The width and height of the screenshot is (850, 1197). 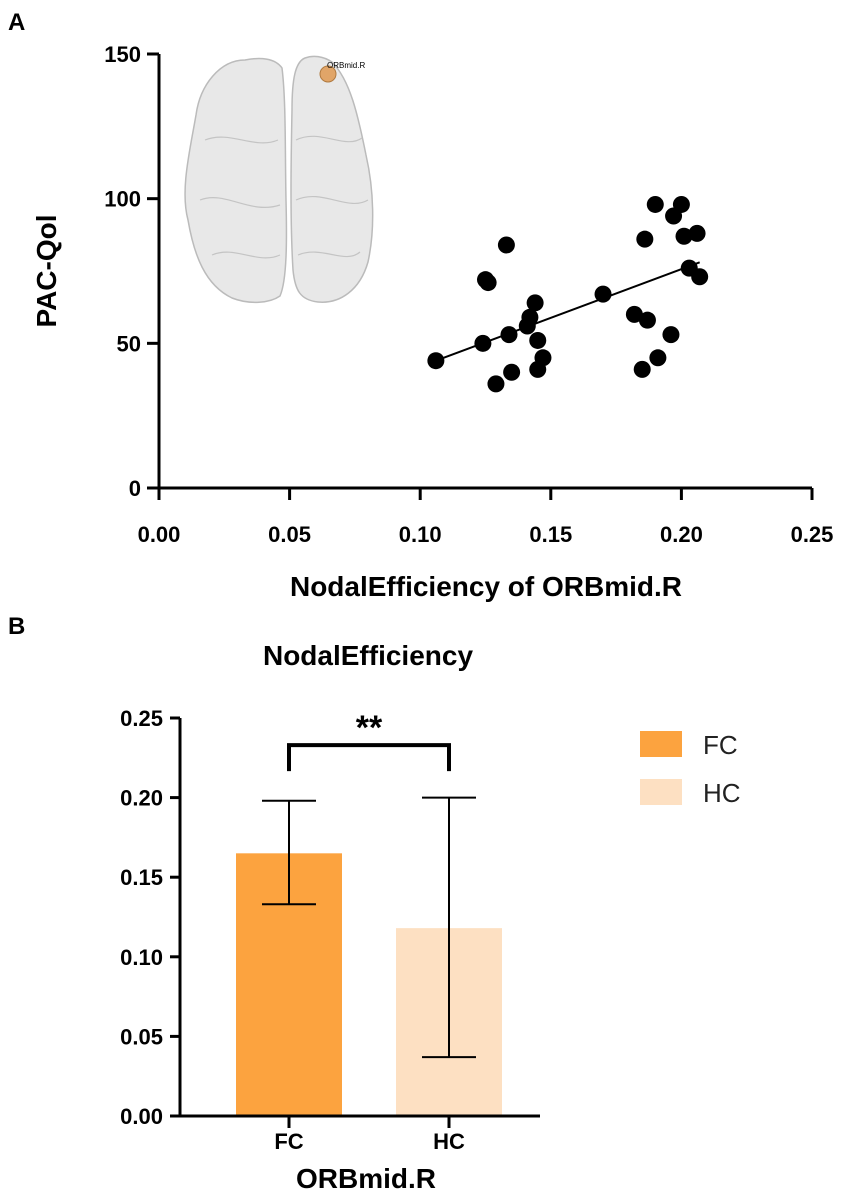 What do you see at coordinates (141, 718) in the screenshot?
I see `y-tick-label: 0.25` at bounding box center [141, 718].